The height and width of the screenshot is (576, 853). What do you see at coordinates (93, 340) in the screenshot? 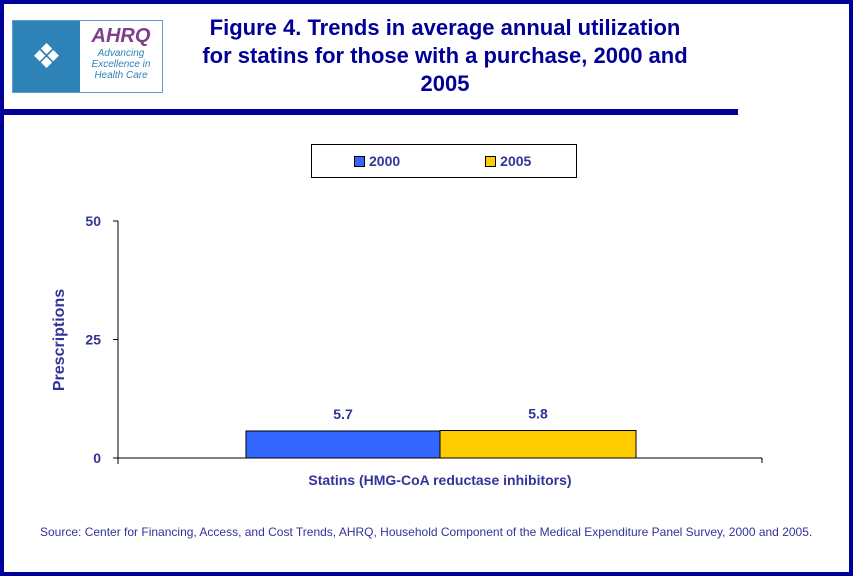
I see `y-tick-label: 25` at bounding box center [93, 340].